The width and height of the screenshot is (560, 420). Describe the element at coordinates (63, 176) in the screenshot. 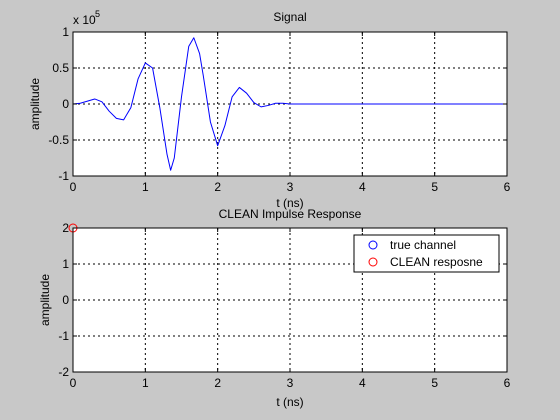

I see `signal-ytick-label: -1` at that location.